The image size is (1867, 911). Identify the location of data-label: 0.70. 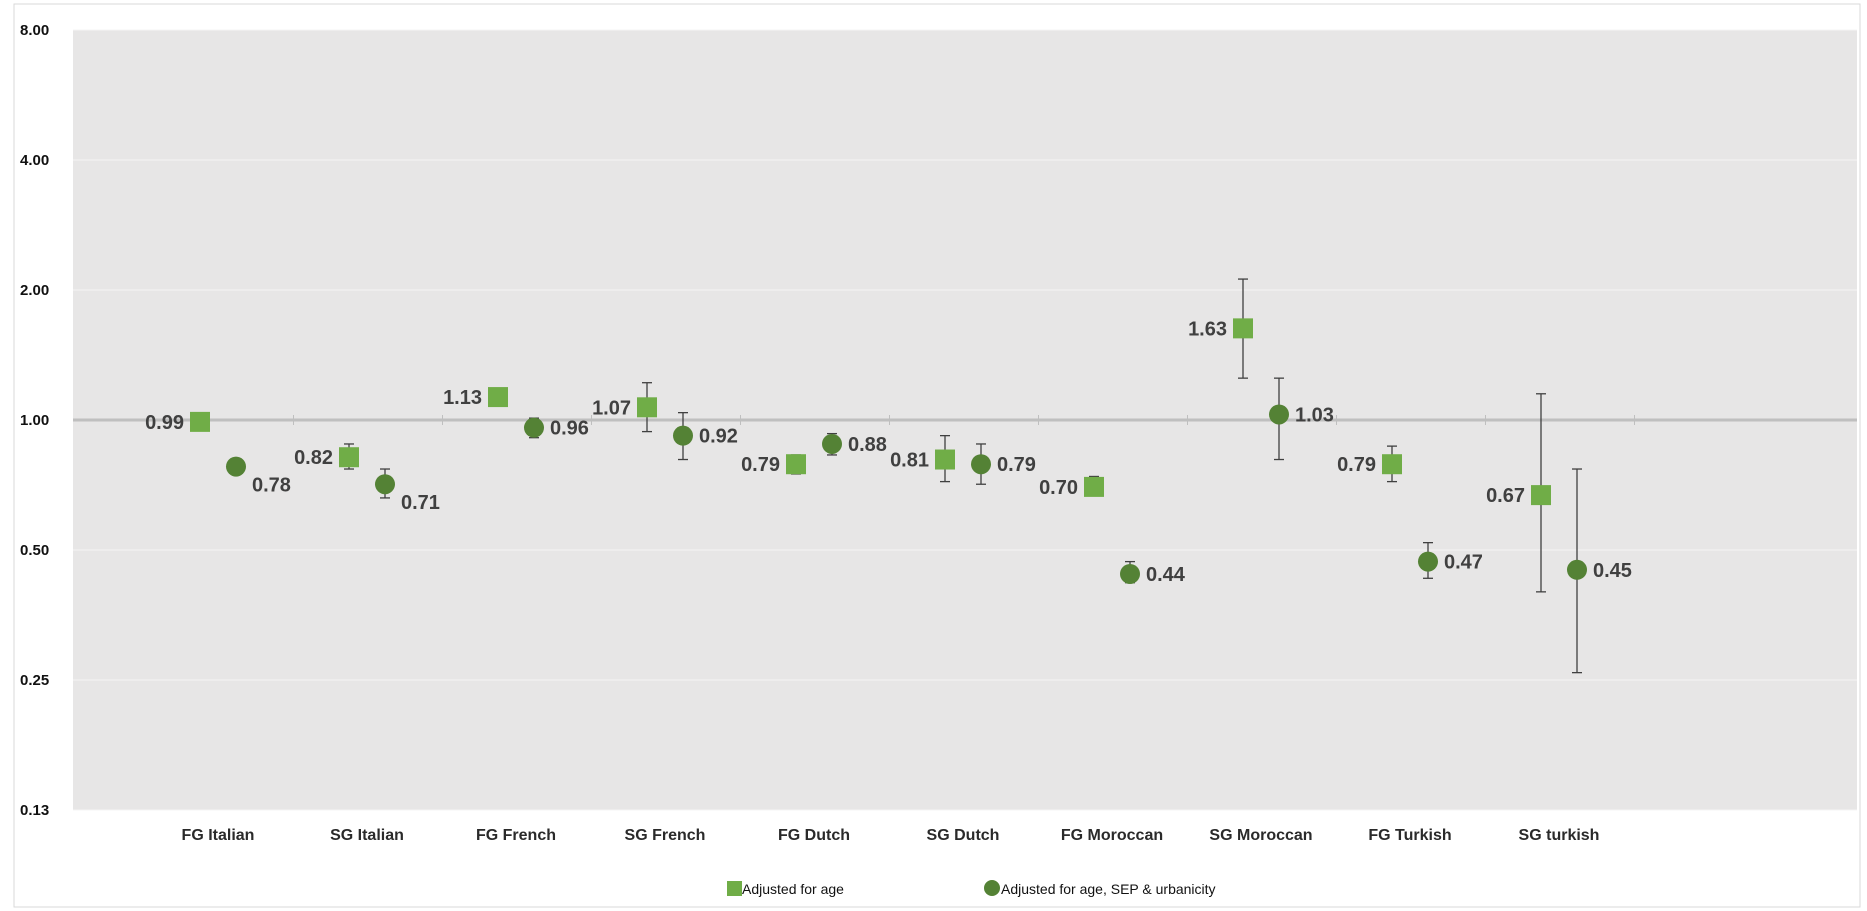
(1058, 488).